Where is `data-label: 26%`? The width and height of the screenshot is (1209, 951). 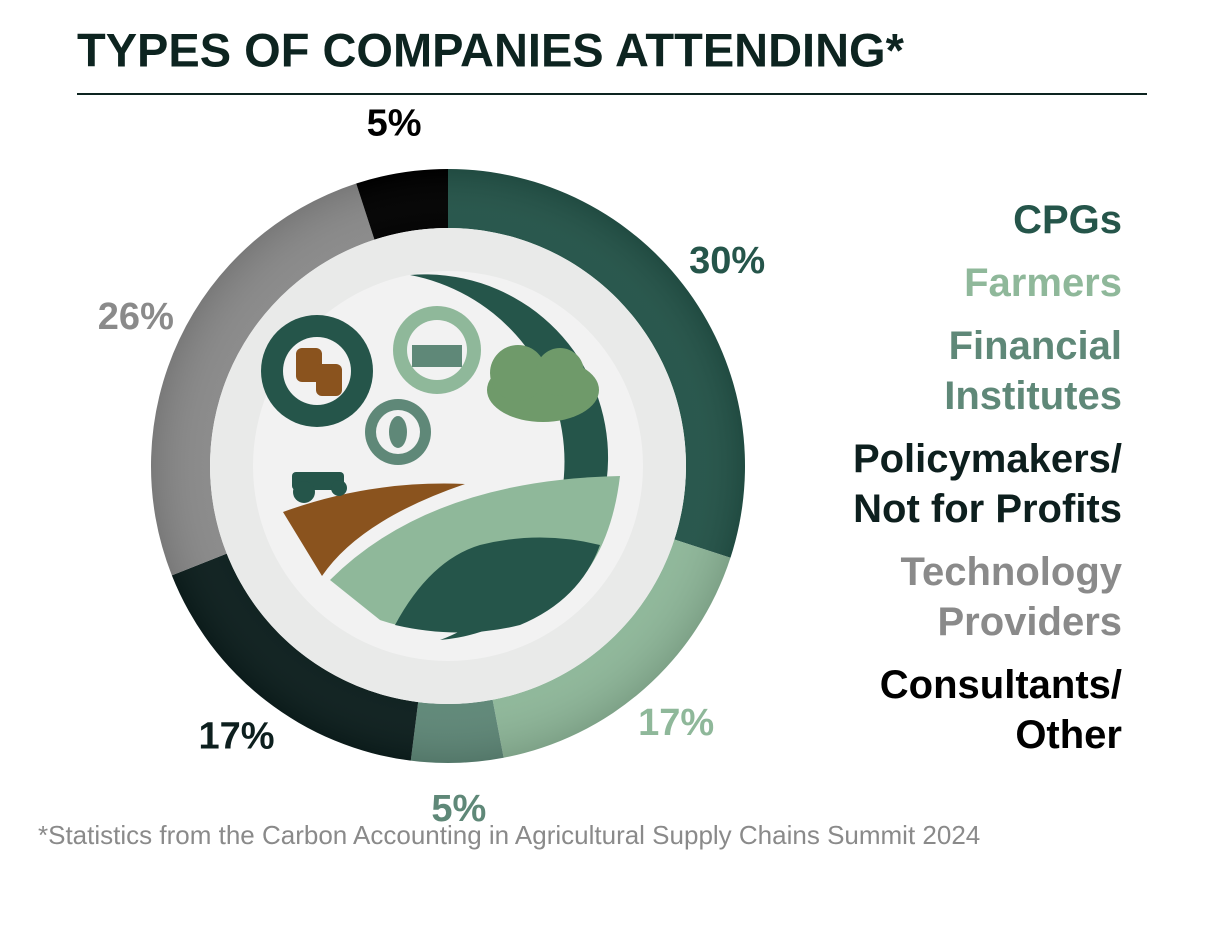 data-label: 26% is located at coordinates (136, 317).